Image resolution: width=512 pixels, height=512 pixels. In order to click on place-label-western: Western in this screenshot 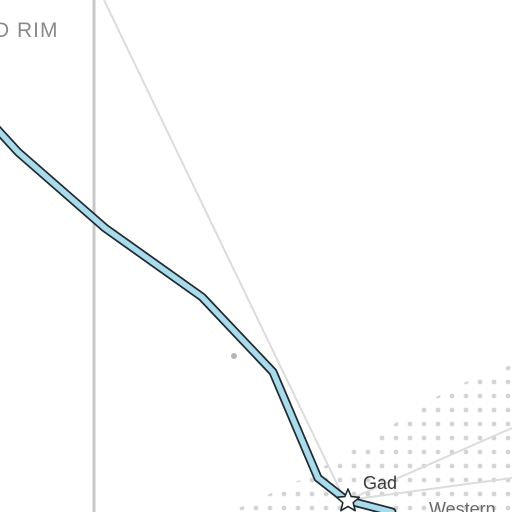, I will do `click(462, 505)`.